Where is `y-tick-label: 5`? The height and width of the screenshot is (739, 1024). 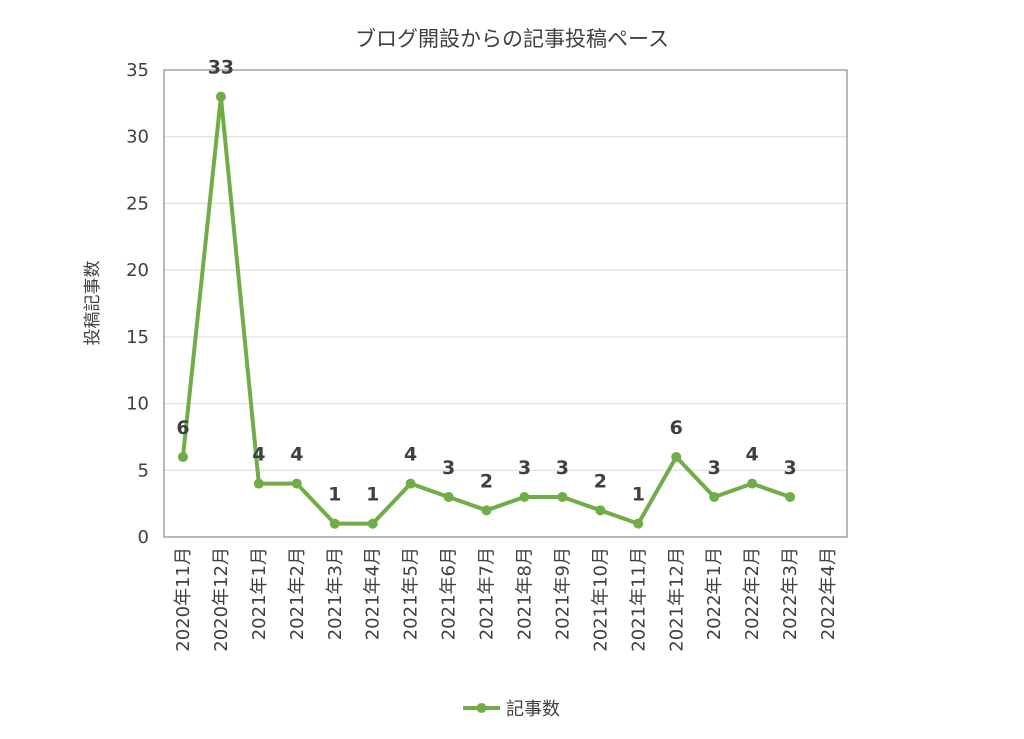
y-tick-label: 5 is located at coordinates (143, 470).